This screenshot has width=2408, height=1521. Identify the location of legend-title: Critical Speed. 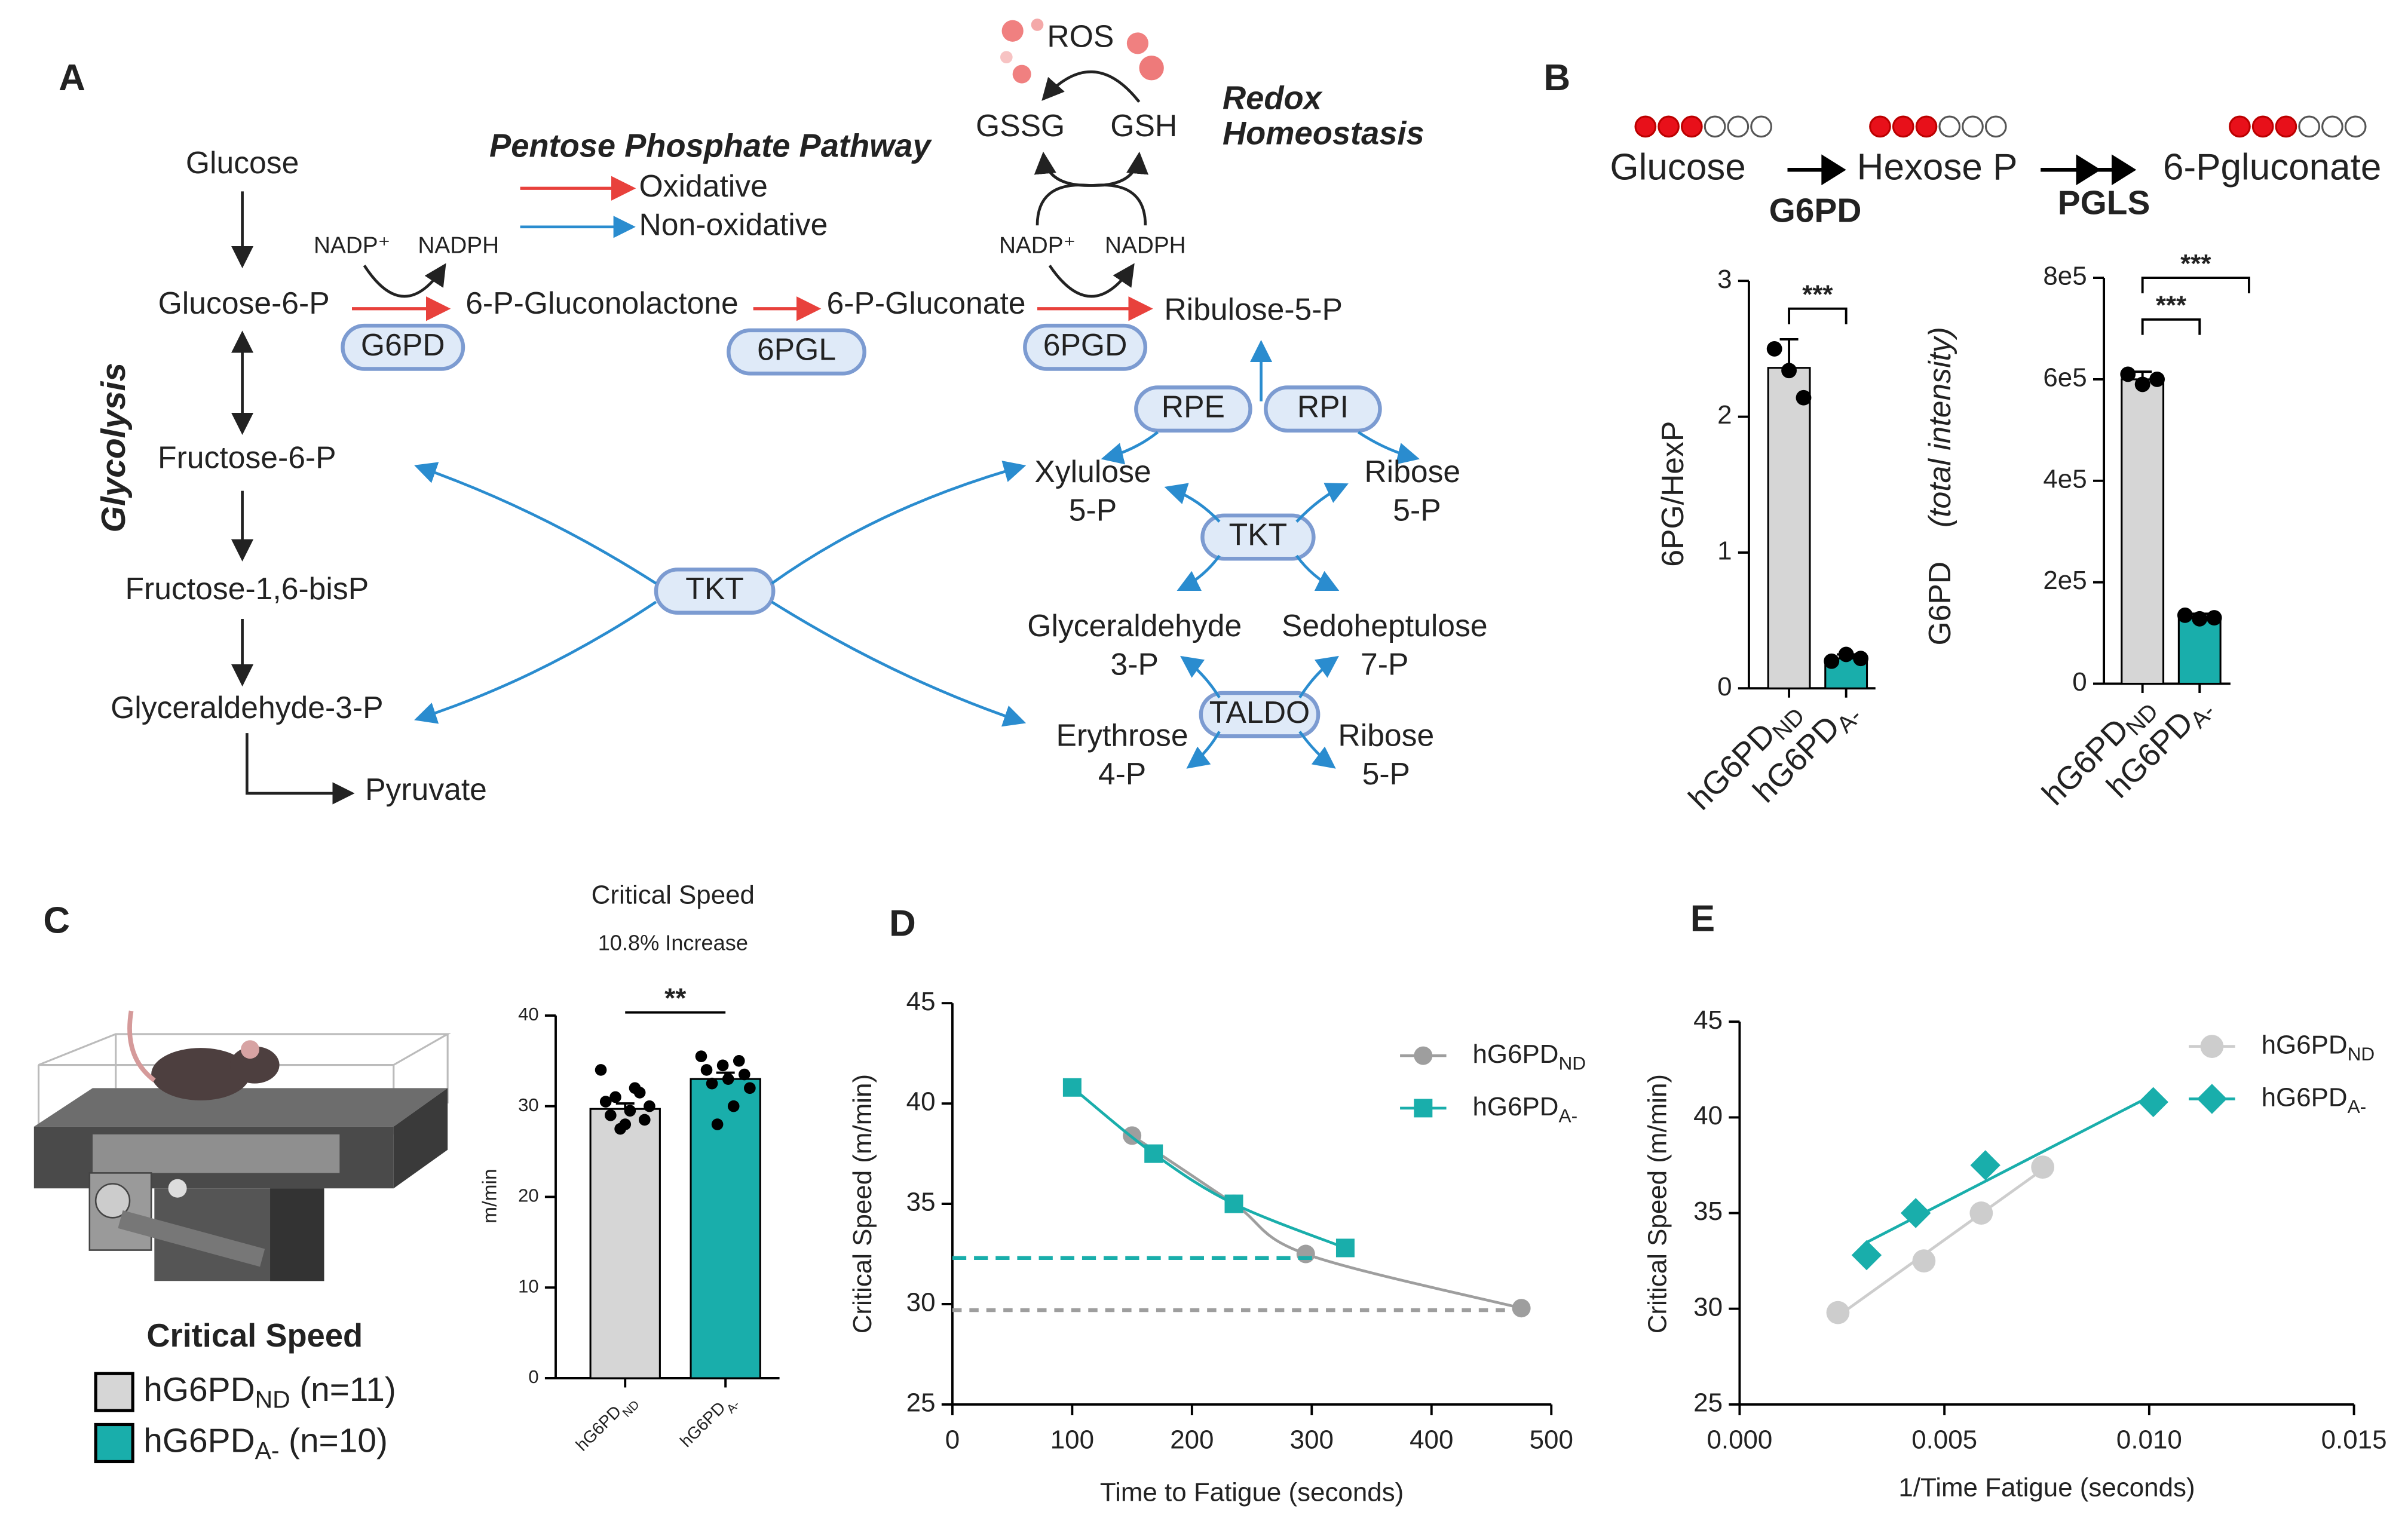
(254, 1336).